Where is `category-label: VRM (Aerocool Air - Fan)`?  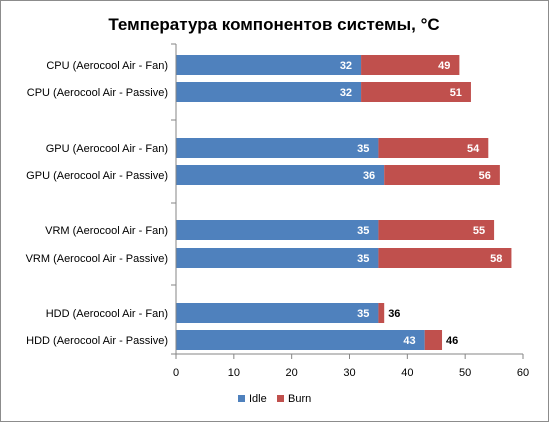
category-label: VRM (Aerocool Air - Fan) is located at coordinates (106, 231).